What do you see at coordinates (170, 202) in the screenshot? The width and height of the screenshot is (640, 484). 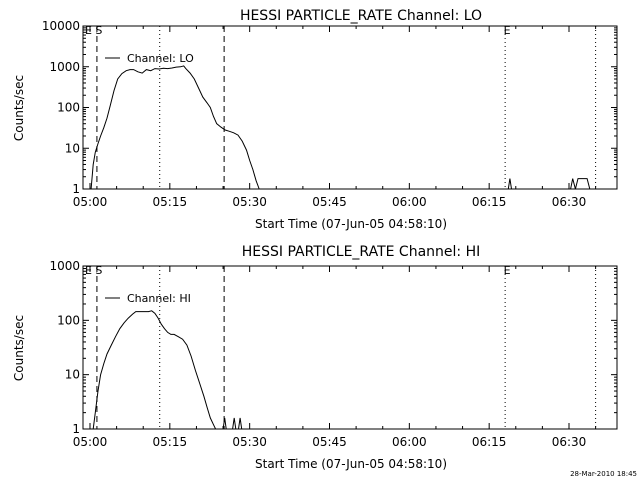 I see `xtick-label-lo: 05:15` at bounding box center [170, 202].